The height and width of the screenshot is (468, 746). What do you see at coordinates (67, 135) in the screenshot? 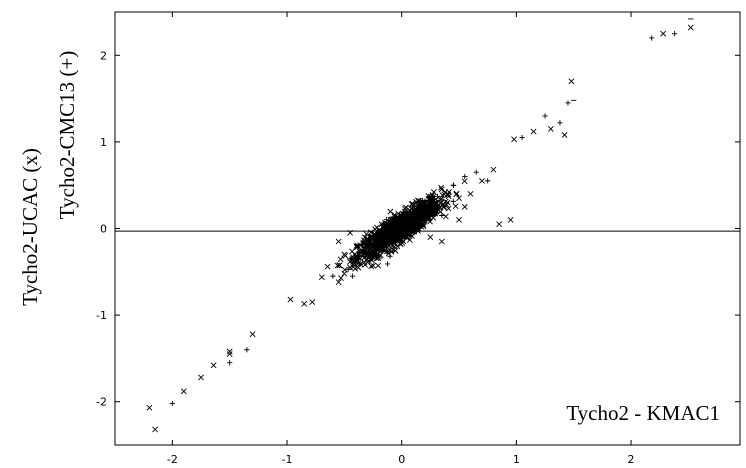
I see `y-axis-title-cmc13: Tycho2-CMC13 (+)` at bounding box center [67, 135].